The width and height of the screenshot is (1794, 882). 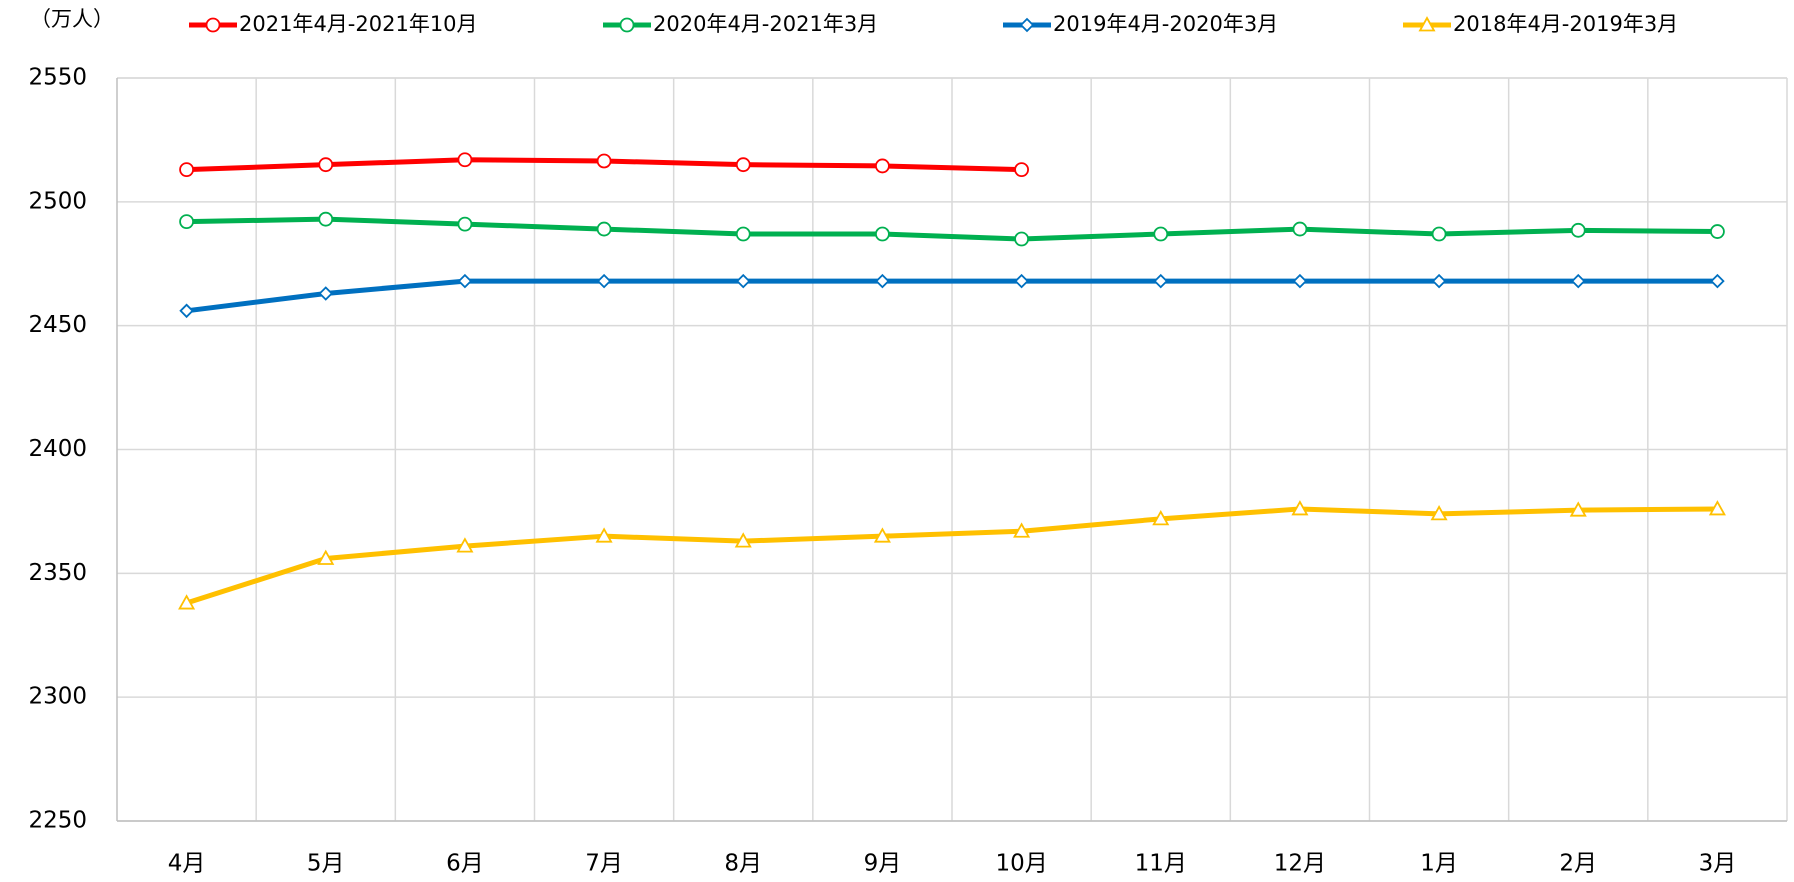 I want to click on y-tick-label: 2250, so click(x=57, y=821).